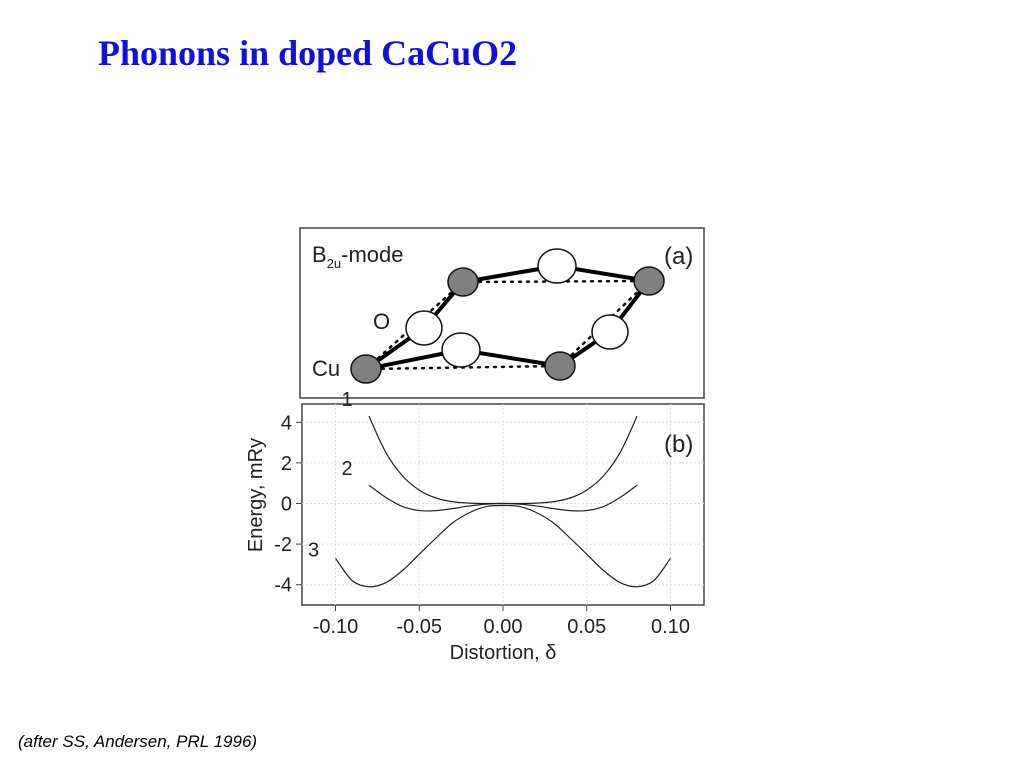 The image size is (1024, 768). I want to click on x-tick-label: -0.05, so click(419, 627).